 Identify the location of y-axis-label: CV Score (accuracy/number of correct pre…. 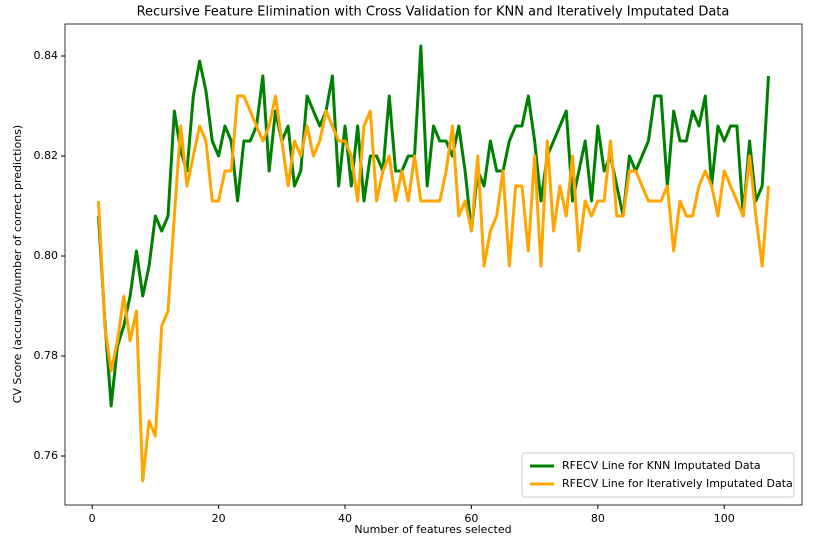
(17, 264).